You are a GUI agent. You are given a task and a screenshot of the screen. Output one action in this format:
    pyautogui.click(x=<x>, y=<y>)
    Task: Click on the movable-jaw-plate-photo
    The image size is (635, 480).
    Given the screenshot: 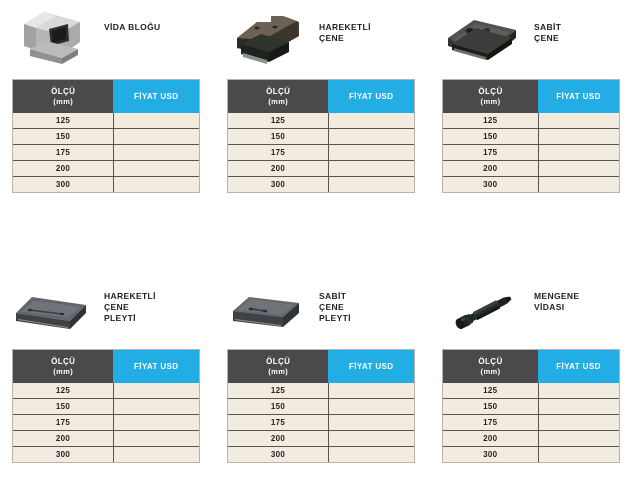 What is the action you would take?
    pyautogui.click(x=52, y=312)
    